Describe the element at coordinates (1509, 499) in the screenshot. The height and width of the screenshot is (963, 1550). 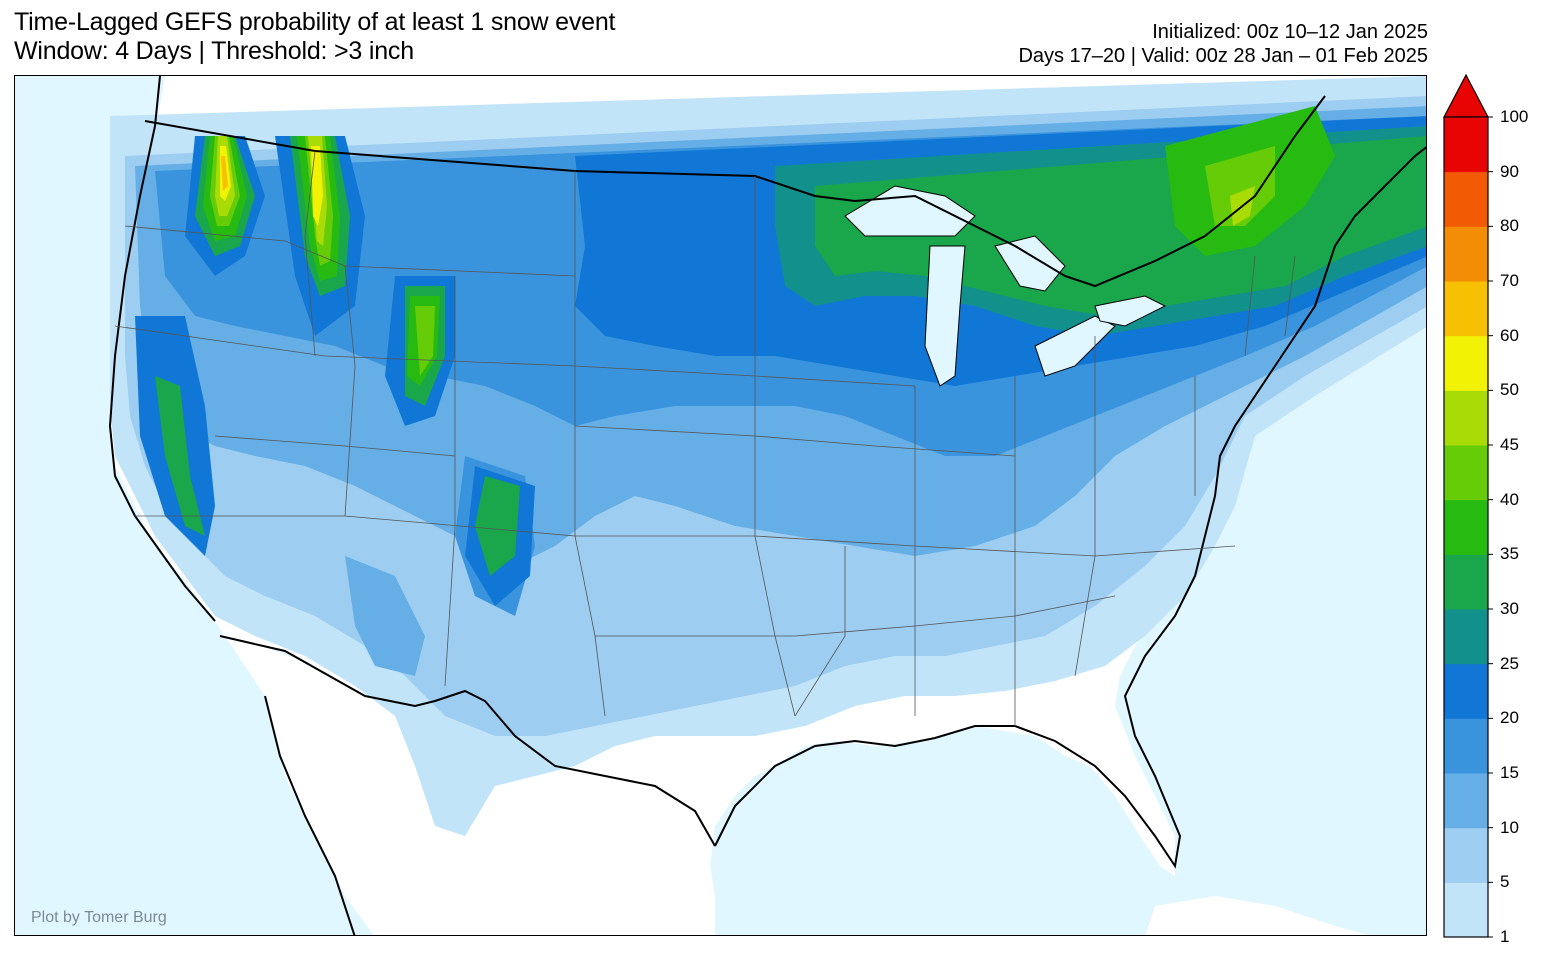
I see `colorbar-tick-label: 40` at that location.